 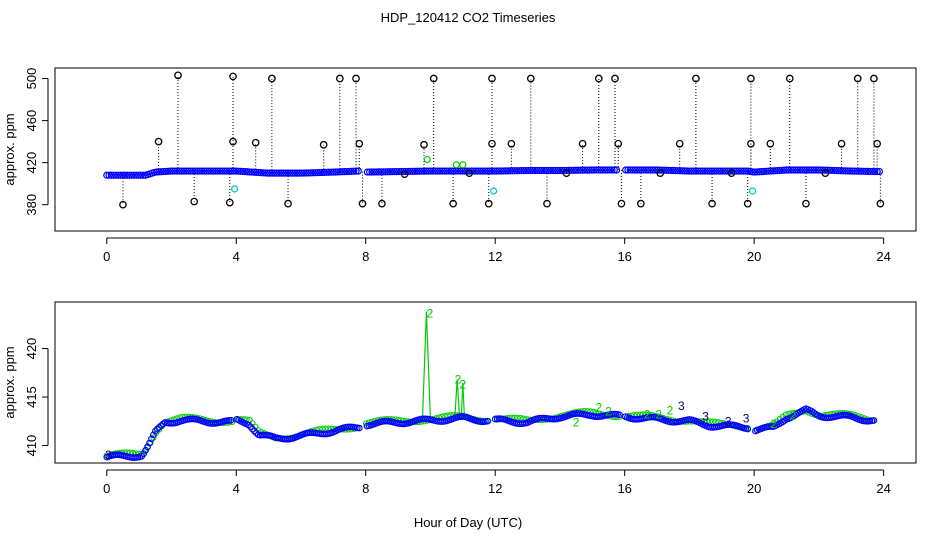 I want to click on y-tick-label: 420, so click(x=31, y=349).